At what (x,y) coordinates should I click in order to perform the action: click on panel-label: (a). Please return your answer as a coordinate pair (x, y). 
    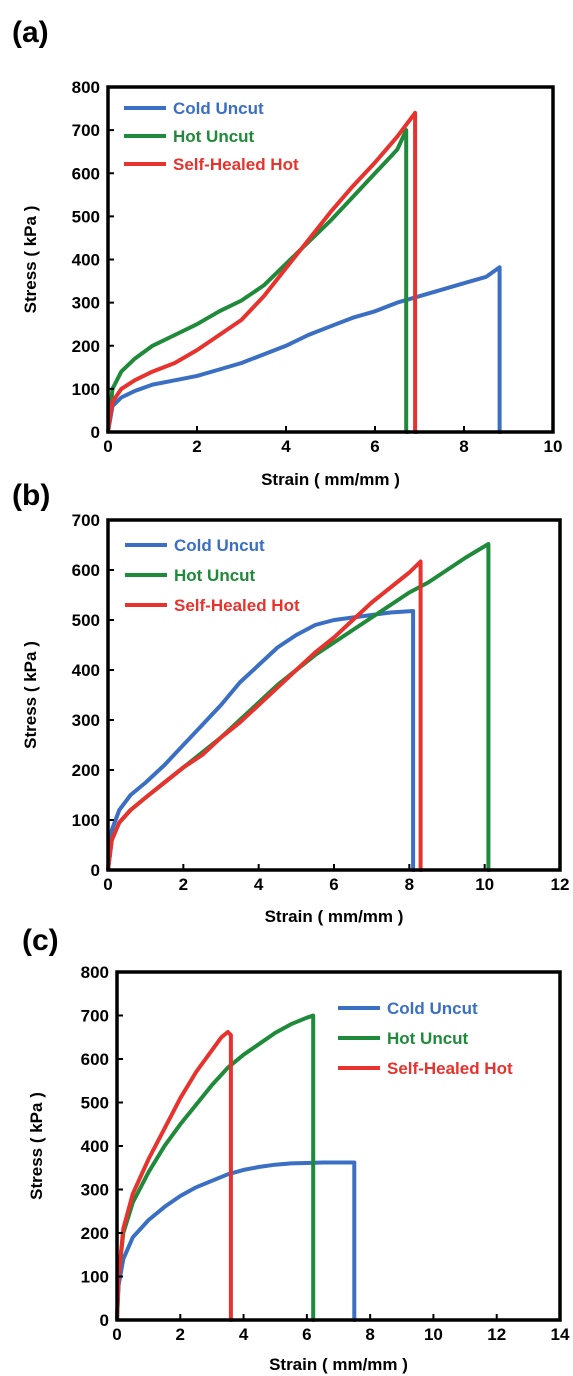
    Looking at the image, I should click on (30, 32).